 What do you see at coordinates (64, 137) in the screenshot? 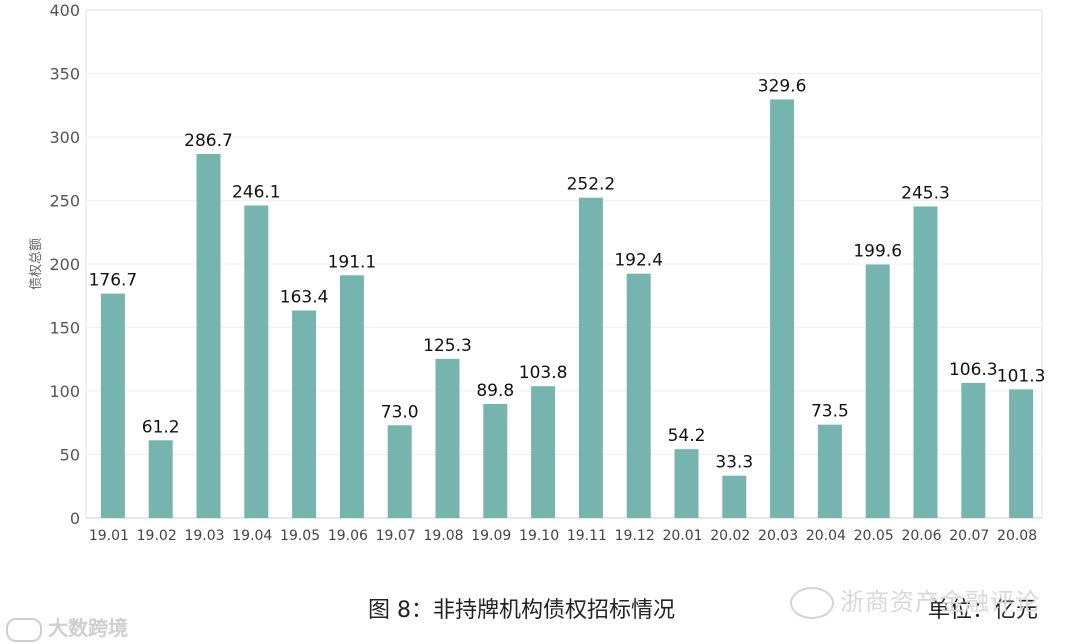
I see `y-tick-label: 300` at bounding box center [64, 137].